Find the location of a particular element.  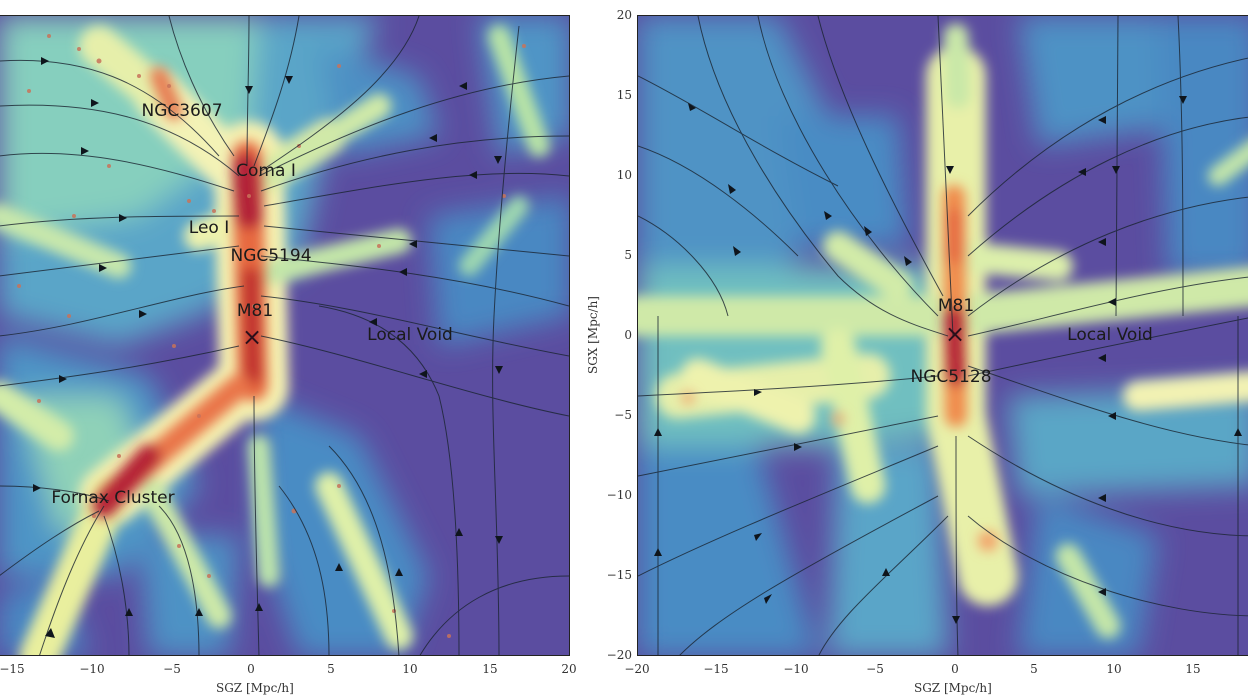

label-ngc3607: NGC3607 is located at coordinates (182, 111).